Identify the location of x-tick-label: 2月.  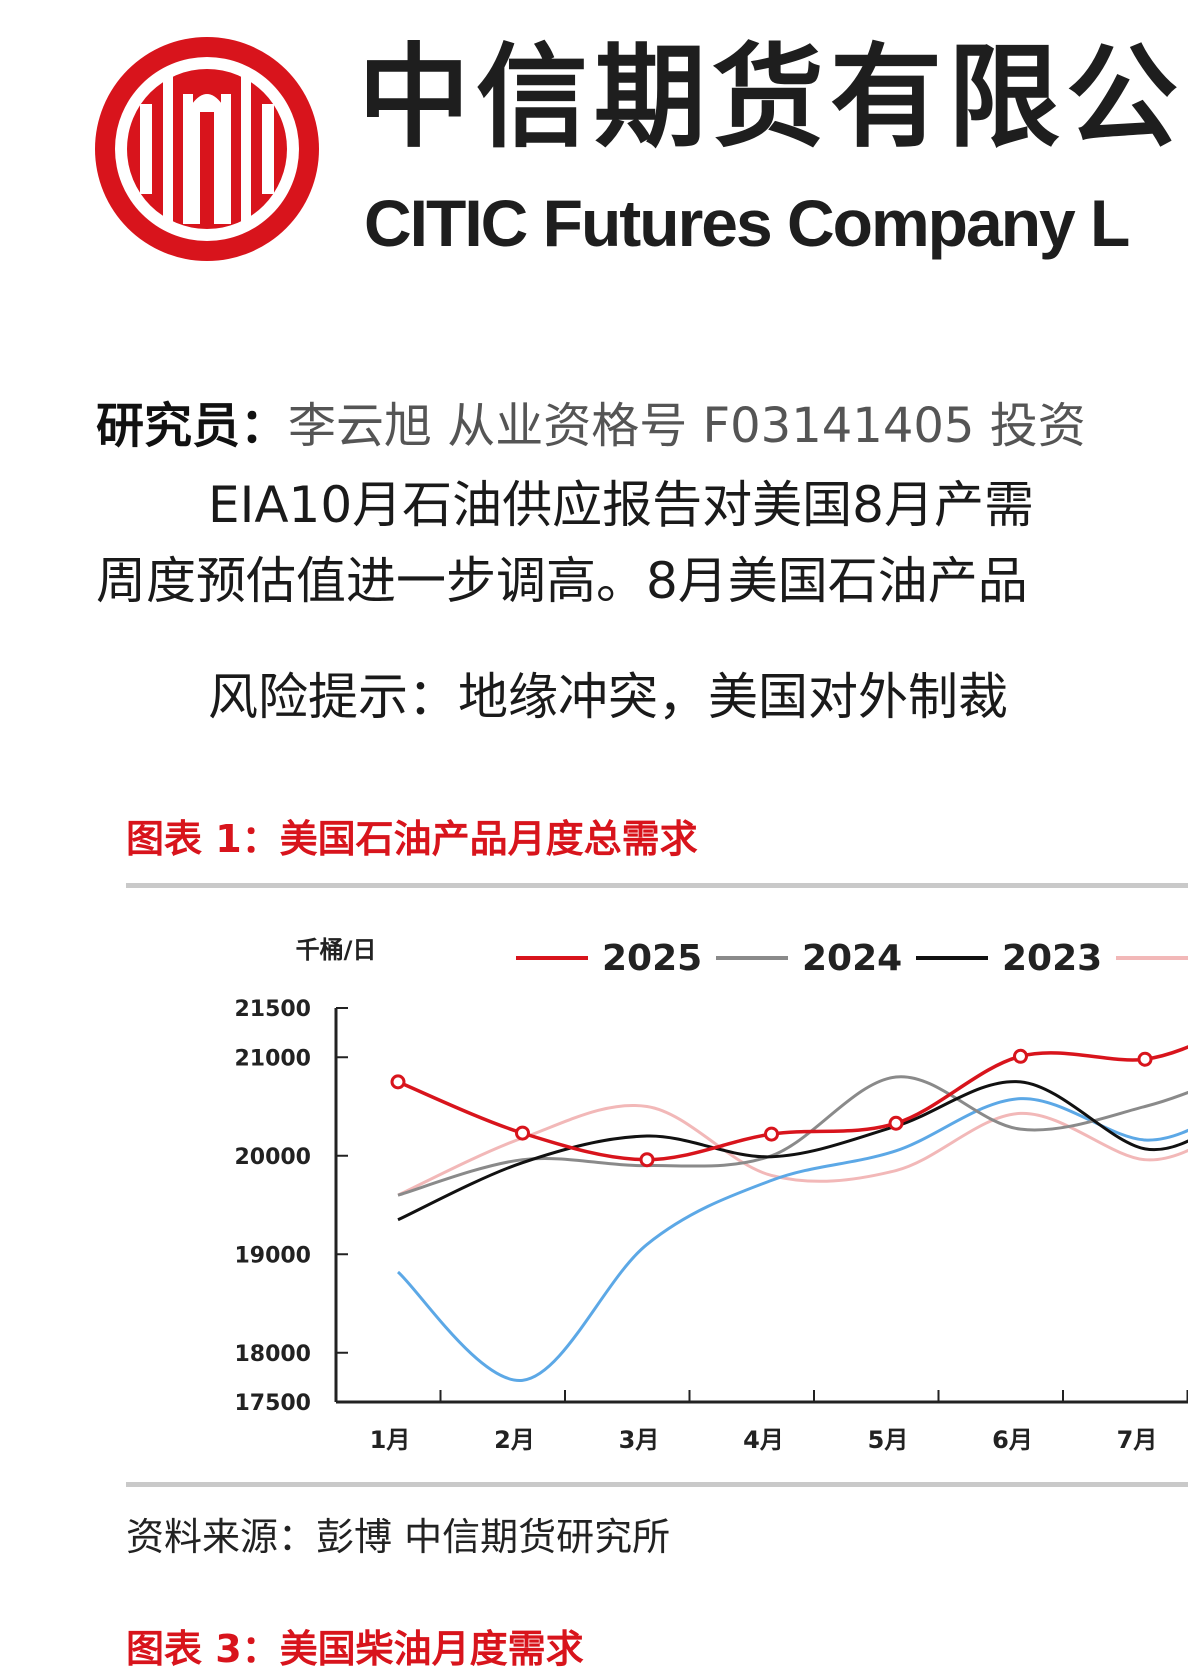
(514, 1440).